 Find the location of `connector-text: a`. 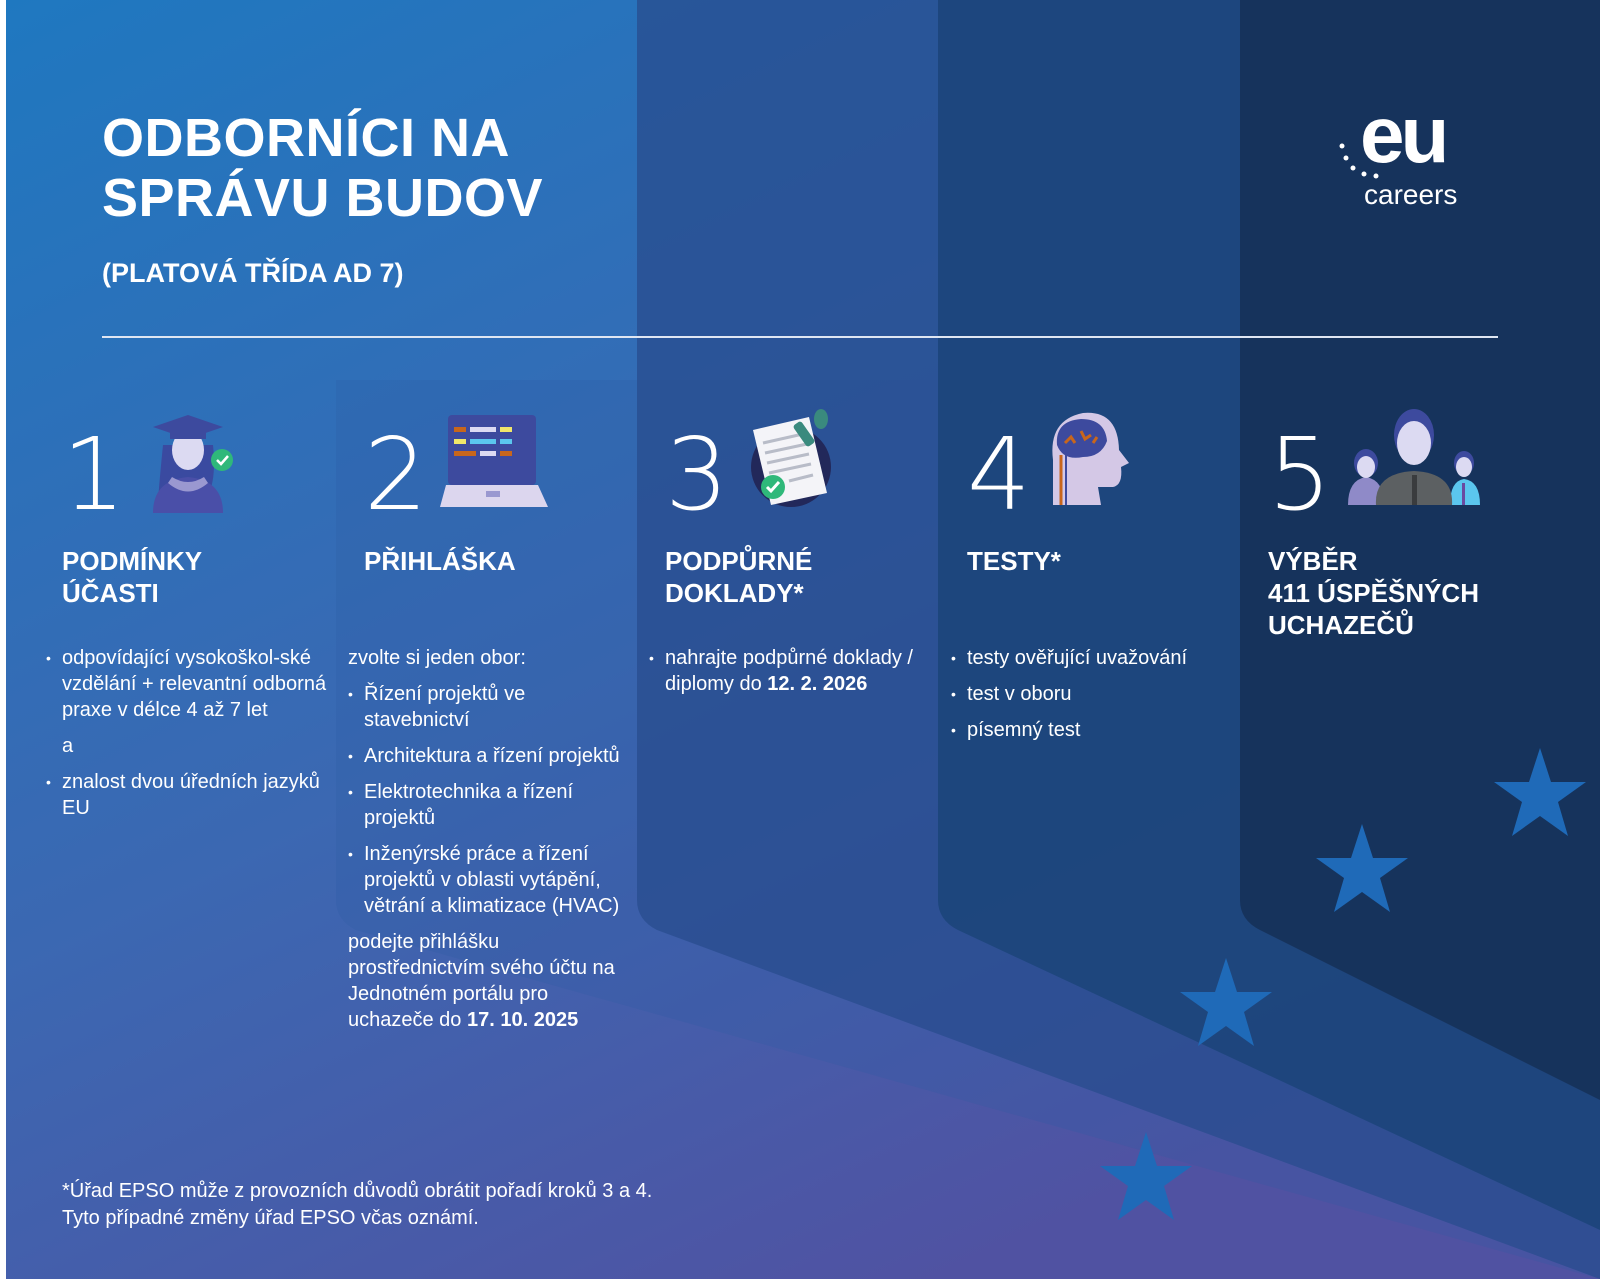

connector-text: a is located at coordinates (68, 746).